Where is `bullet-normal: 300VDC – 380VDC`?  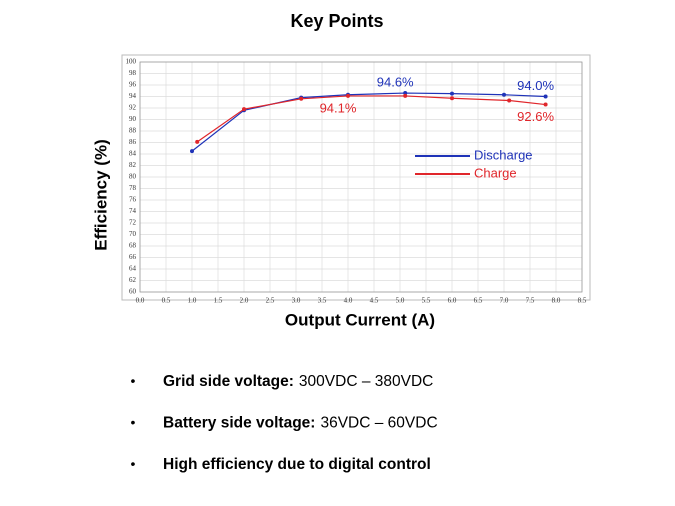
bullet-normal: 300VDC – 380VDC is located at coordinates (366, 381).